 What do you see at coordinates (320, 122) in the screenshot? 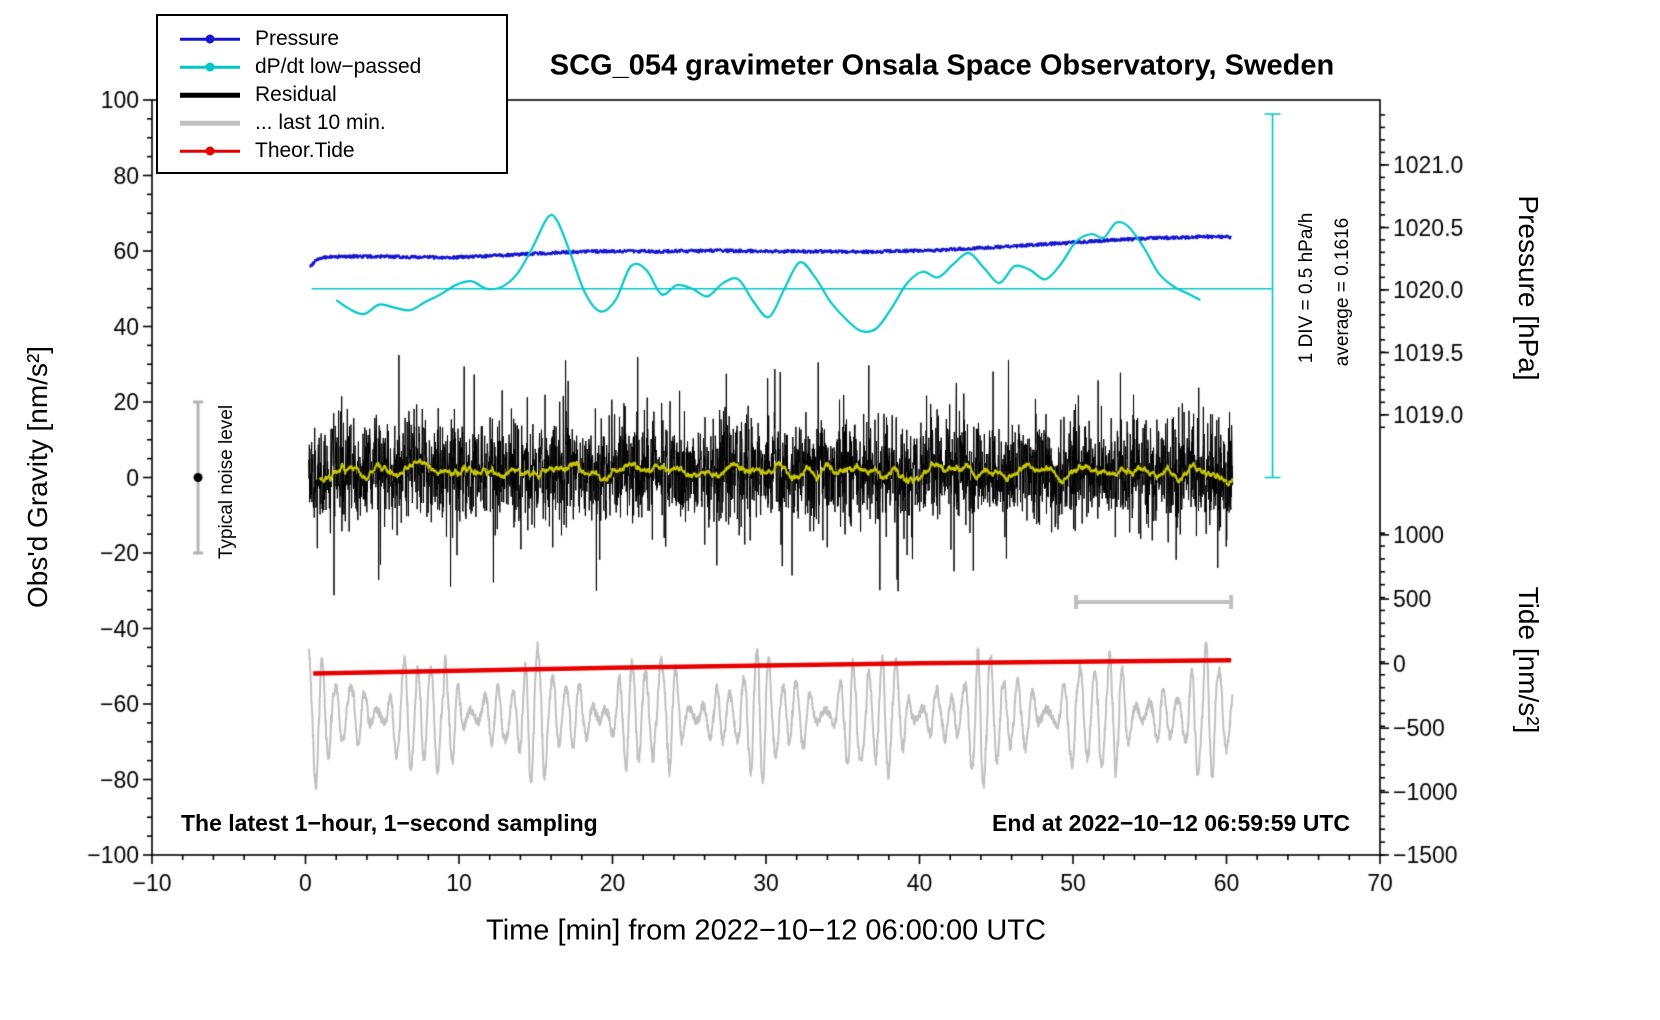
I see `legend-label: ... last 10 min.` at bounding box center [320, 122].